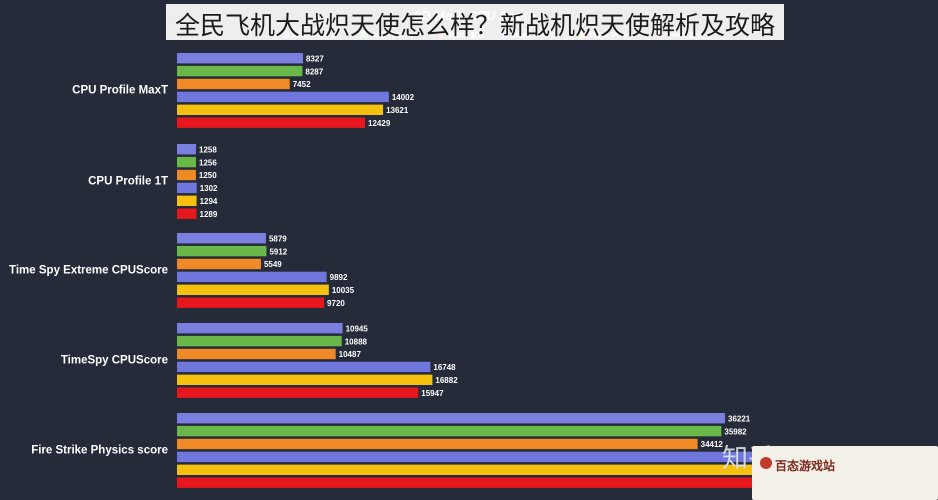  Describe the element at coordinates (735, 431) in the screenshot. I see `data-label: 35982` at that location.